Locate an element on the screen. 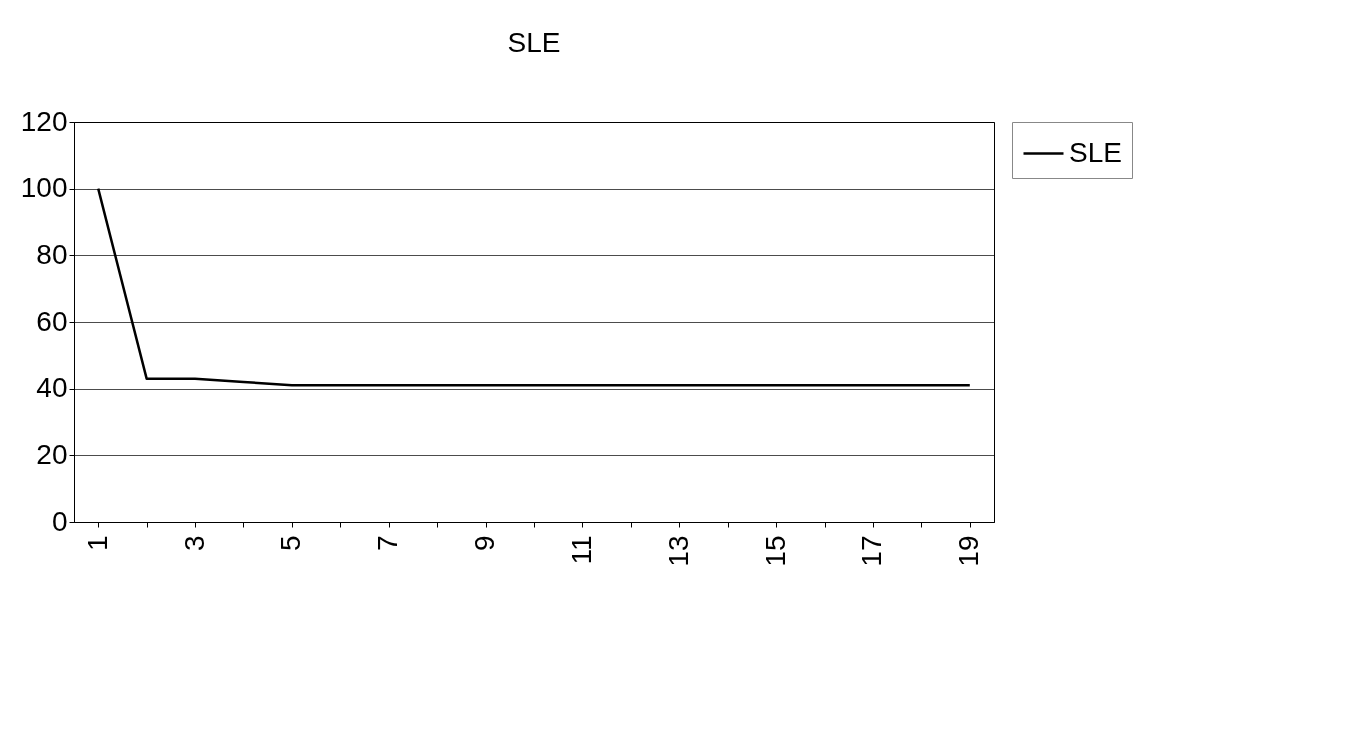 Image resolution: width=1360 pixels, height=729 pixels. y-tick-label: 20 is located at coordinates (52, 454).